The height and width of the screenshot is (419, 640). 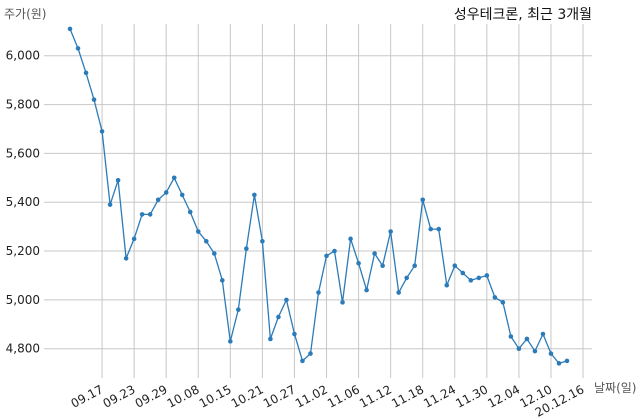 I want to click on x-tick-label: 11.06, so click(x=343, y=396).